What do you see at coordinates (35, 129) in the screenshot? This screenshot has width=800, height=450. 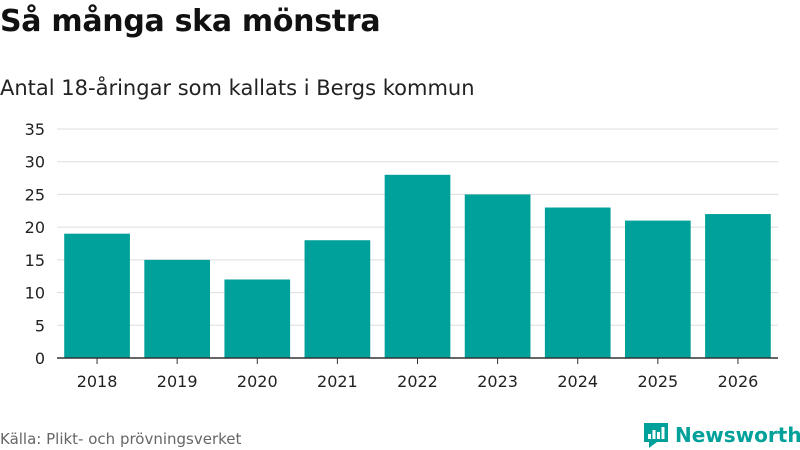 I see `y-tick-label: 35` at bounding box center [35, 129].